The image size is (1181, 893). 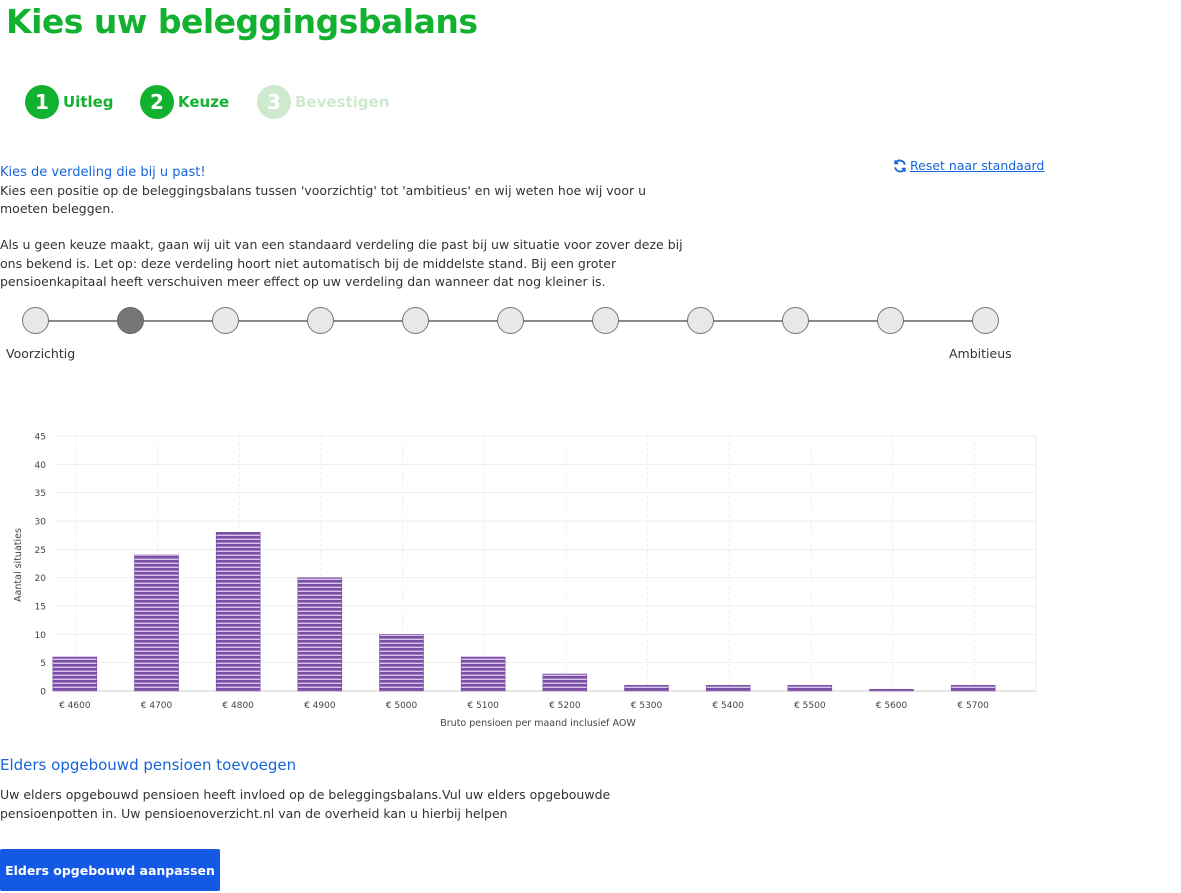 I want to click on step-uitleg: 1 Uitleg, so click(x=69, y=102).